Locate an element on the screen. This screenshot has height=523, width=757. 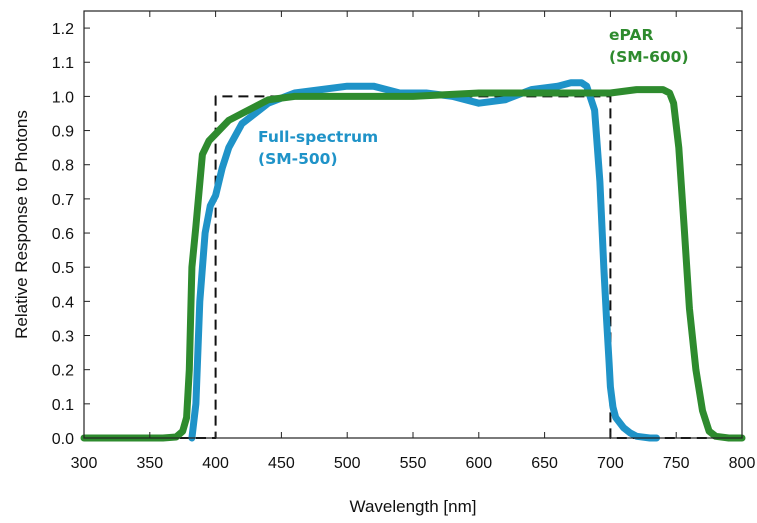
x-tick-label: 300 is located at coordinates (84, 463).